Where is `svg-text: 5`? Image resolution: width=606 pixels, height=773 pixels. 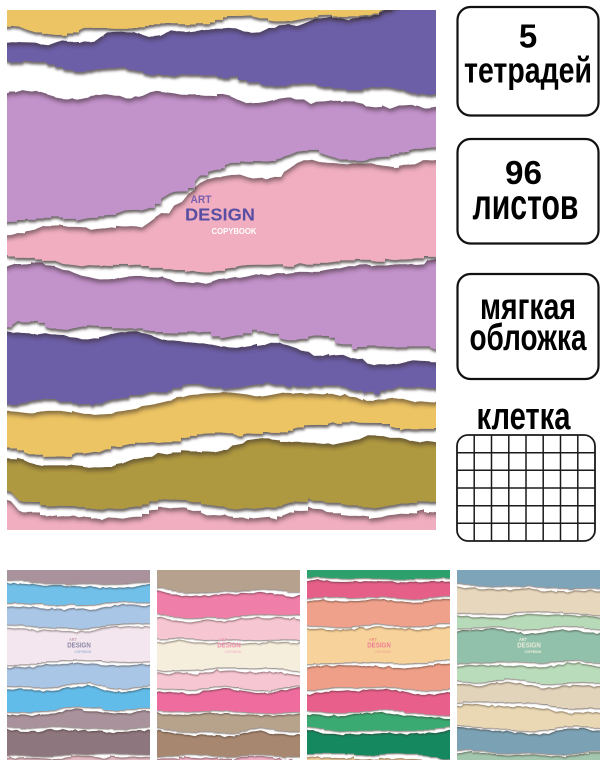
svg-text: 5 is located at coordinates (528, 36).